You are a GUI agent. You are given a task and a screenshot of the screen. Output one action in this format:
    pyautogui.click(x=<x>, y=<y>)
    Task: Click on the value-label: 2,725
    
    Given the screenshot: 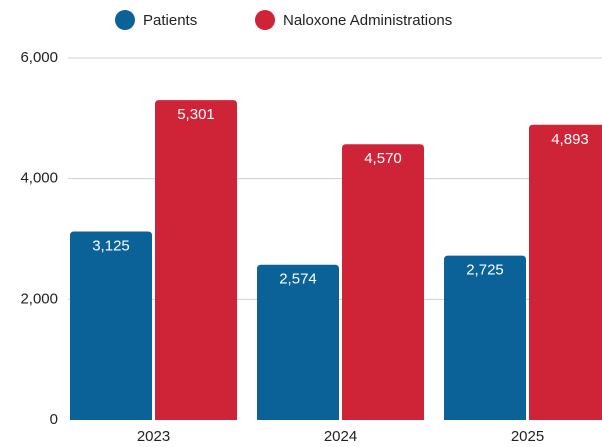 What is the action you would take?
    pyautogui.click(x=485, y=270)
    